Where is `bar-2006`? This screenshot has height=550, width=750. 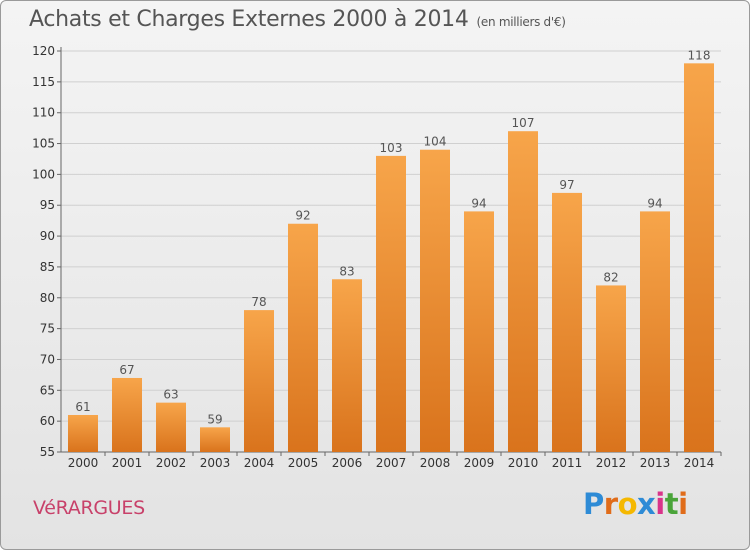 bar-2006 is located at coordinates (347, 365).